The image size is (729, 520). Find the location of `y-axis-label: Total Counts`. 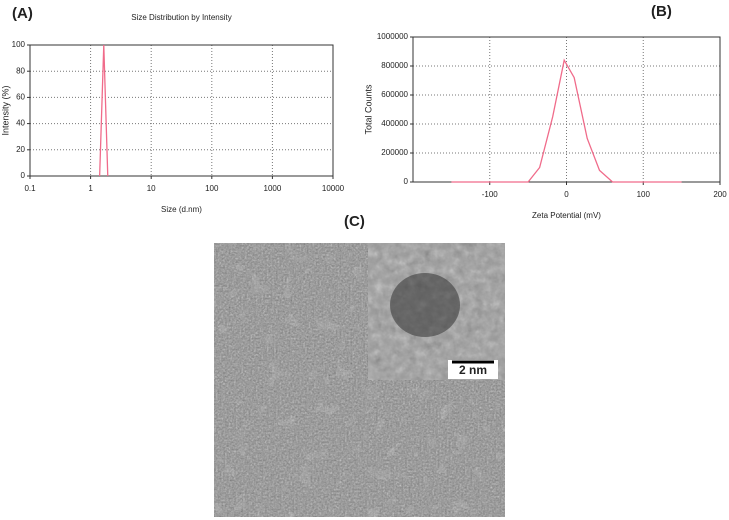

y-axis-label: Total Counts is located at coordinates (368, 109).